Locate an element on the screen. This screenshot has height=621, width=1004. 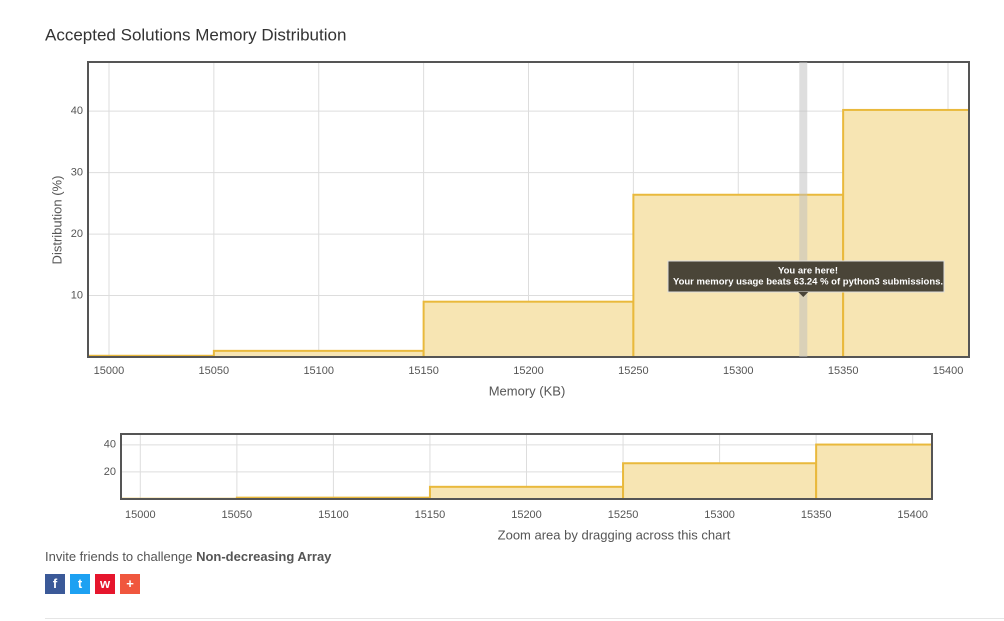
y-axis-label: Distribution (%) is located at coordinates (56, 220).